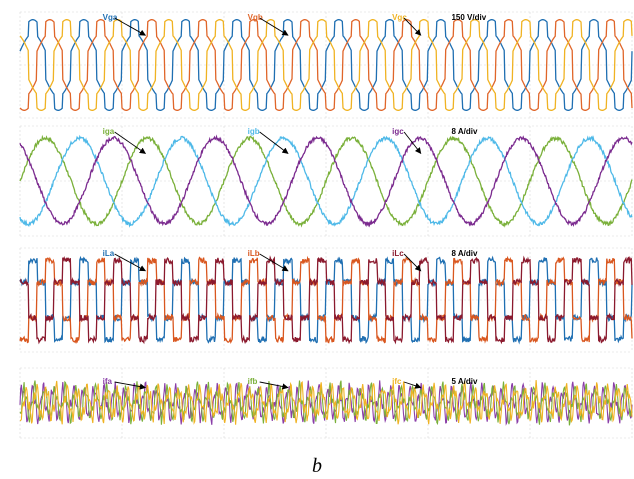  What do you see at coordinates (317, 466) in the screenshot?
I see `figure-caption: b` at bounding box center [317, 466].